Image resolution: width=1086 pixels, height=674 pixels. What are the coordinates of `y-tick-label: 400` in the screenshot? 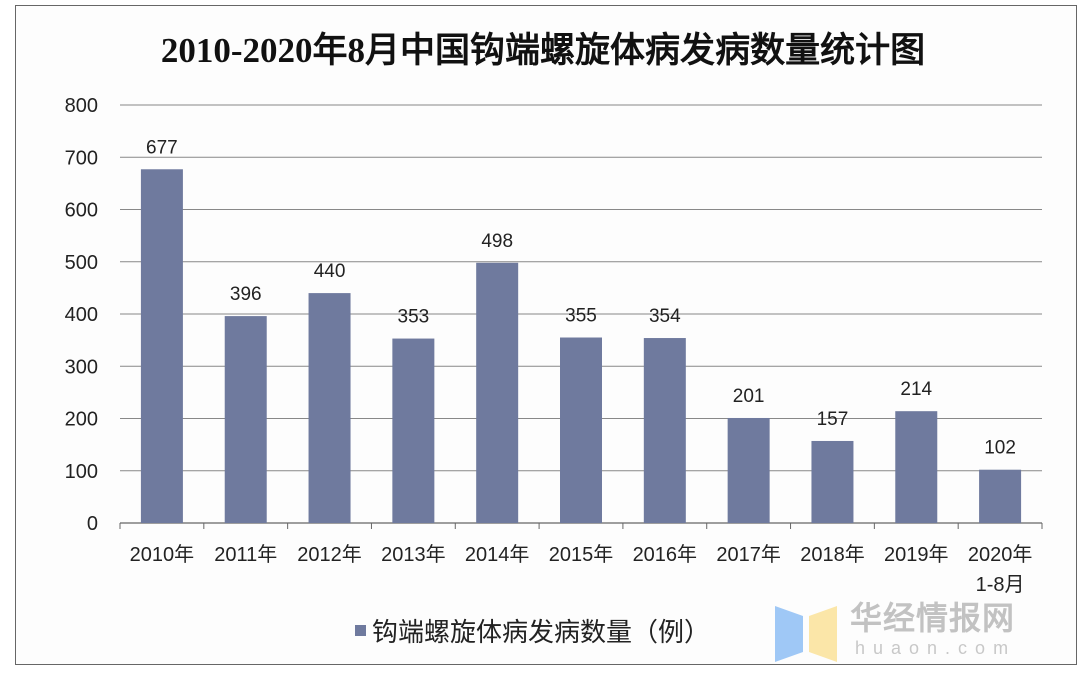 It's located at (81, 315).